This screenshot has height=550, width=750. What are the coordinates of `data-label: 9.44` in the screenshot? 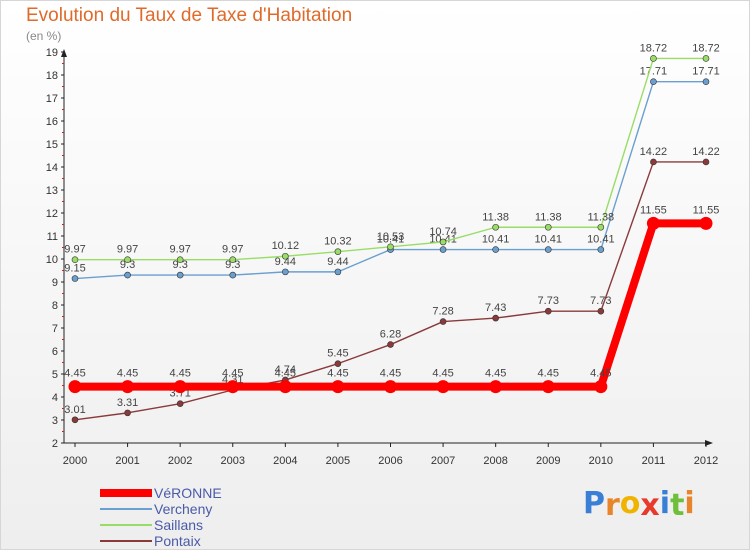 It's located at (337, 262).